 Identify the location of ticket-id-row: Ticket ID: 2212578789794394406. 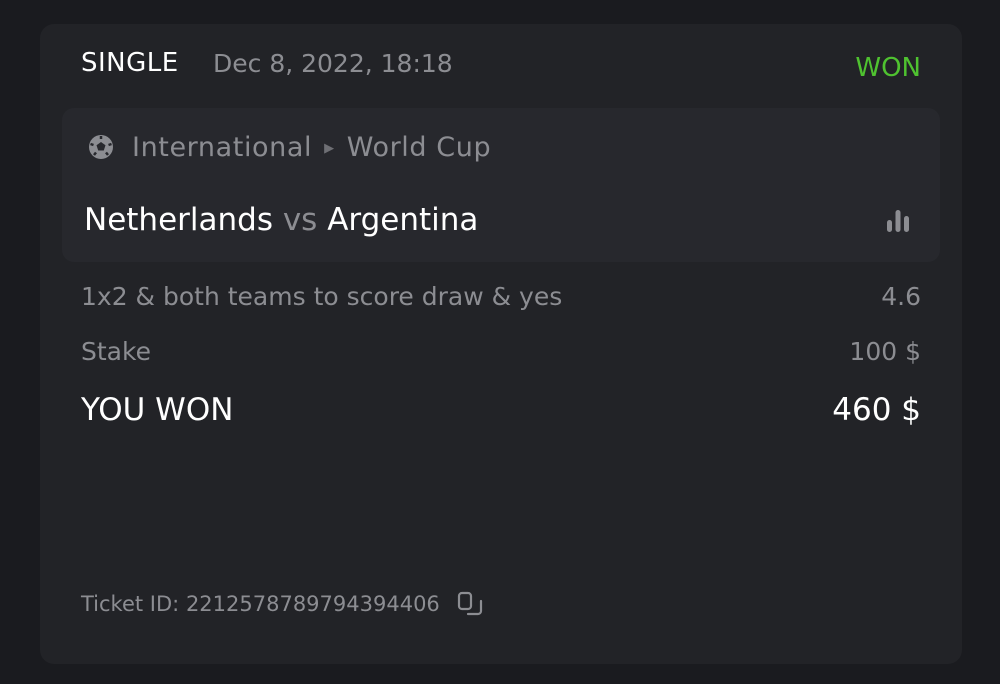
(282, 604).